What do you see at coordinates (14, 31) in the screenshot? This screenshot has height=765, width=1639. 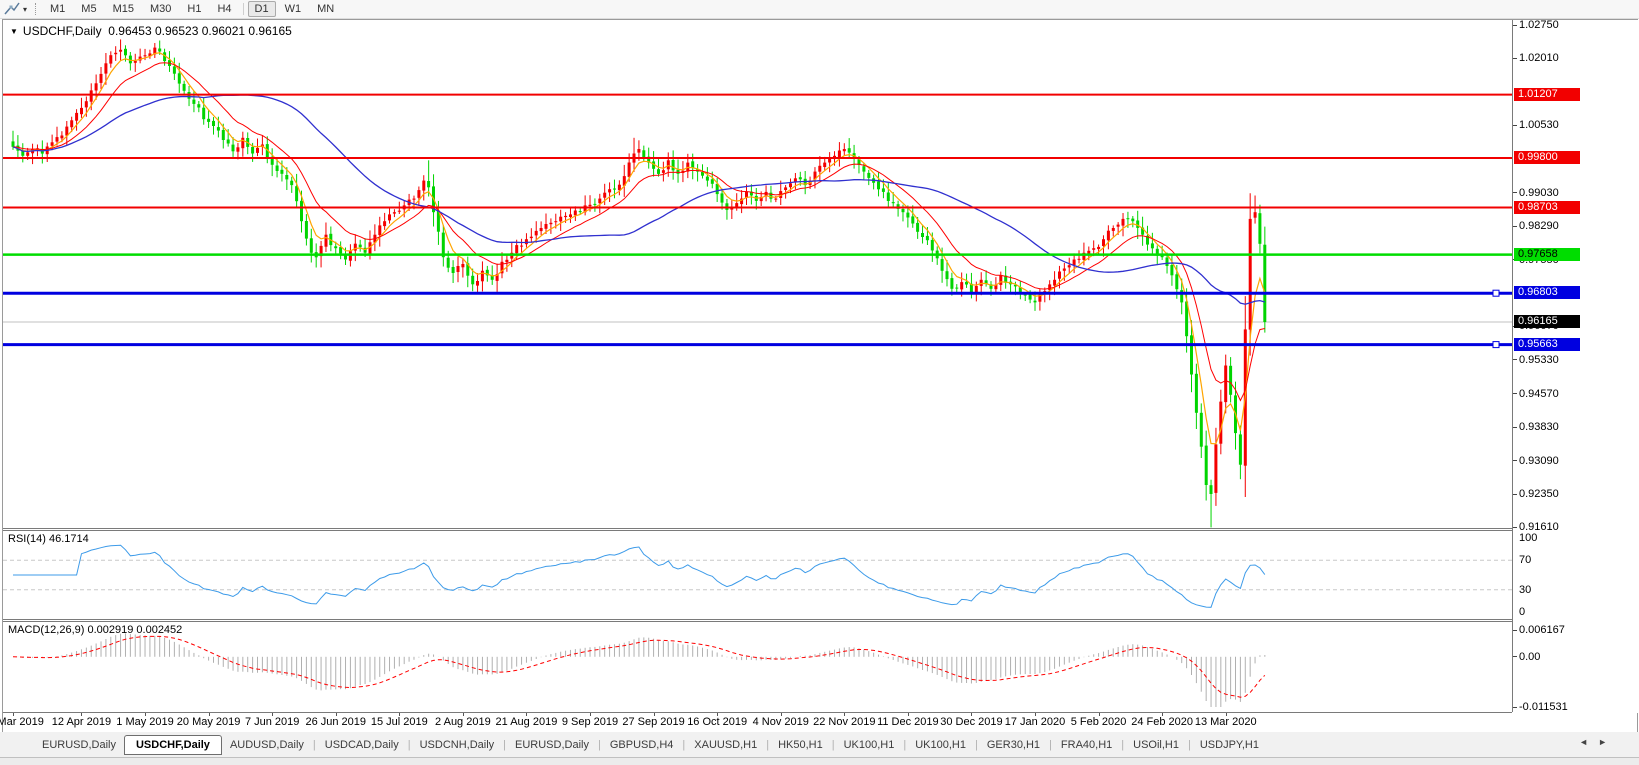 I see `symbol-dropdown-icon: ▼` at bounding box center [14, 31].